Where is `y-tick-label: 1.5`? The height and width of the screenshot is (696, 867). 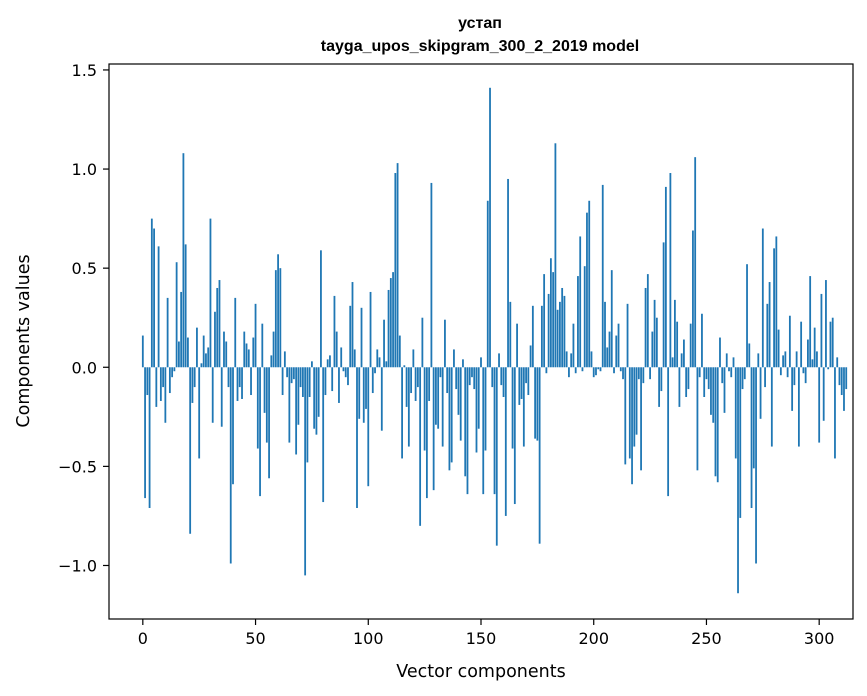
y-tick-label: 1.5 is located at coordinates (84, 70).